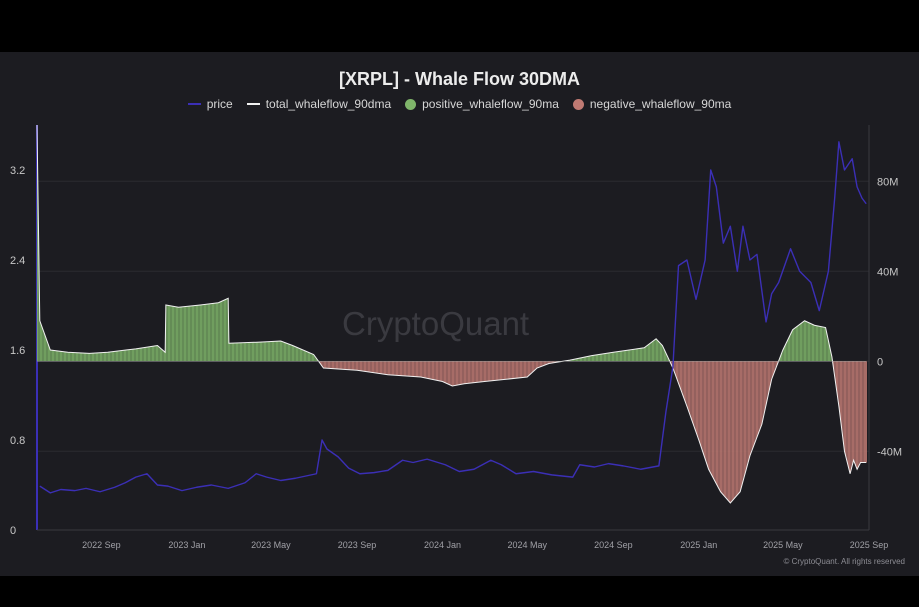  I want to click on x-tick-label: 2025 Jan, so click(698, 545).